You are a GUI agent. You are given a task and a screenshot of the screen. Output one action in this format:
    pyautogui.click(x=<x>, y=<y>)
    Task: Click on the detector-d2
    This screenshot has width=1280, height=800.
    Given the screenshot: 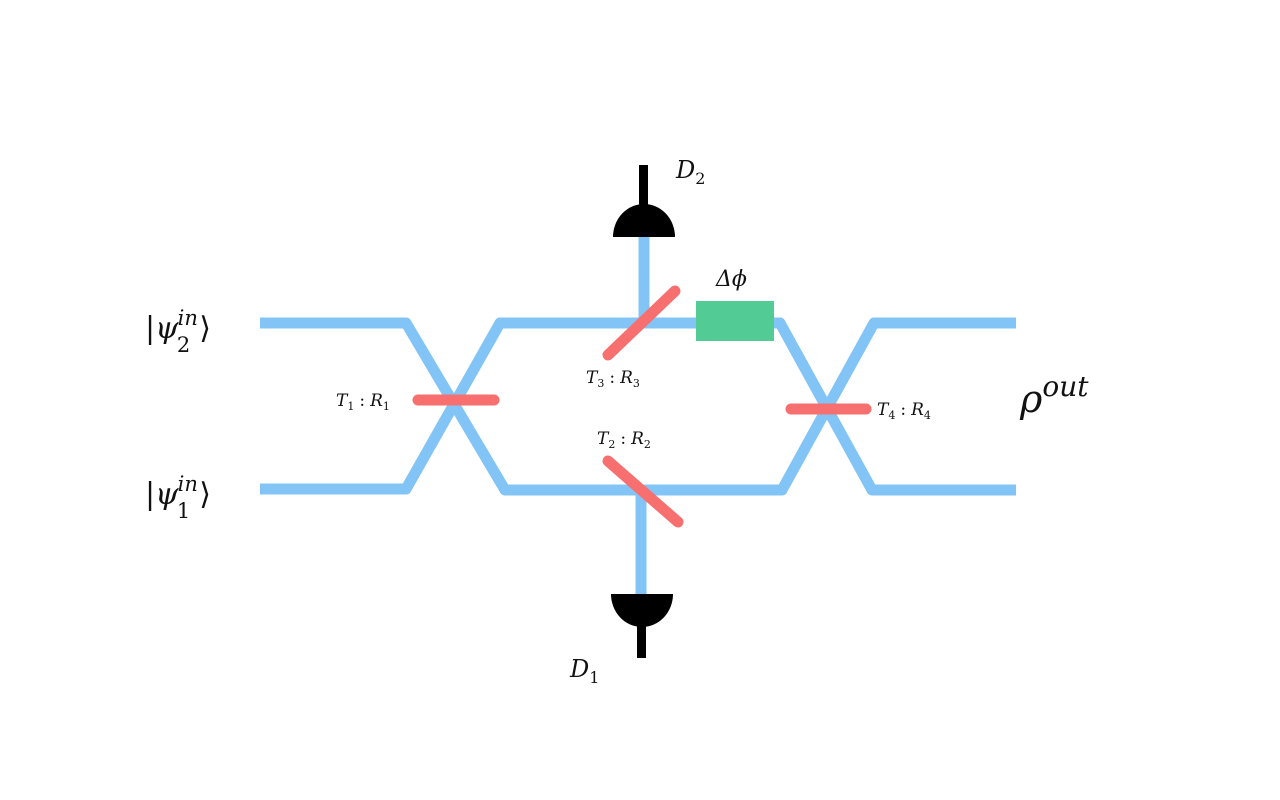 What is the action you would take?
    pyautogui.click(x=644, y=201)
    